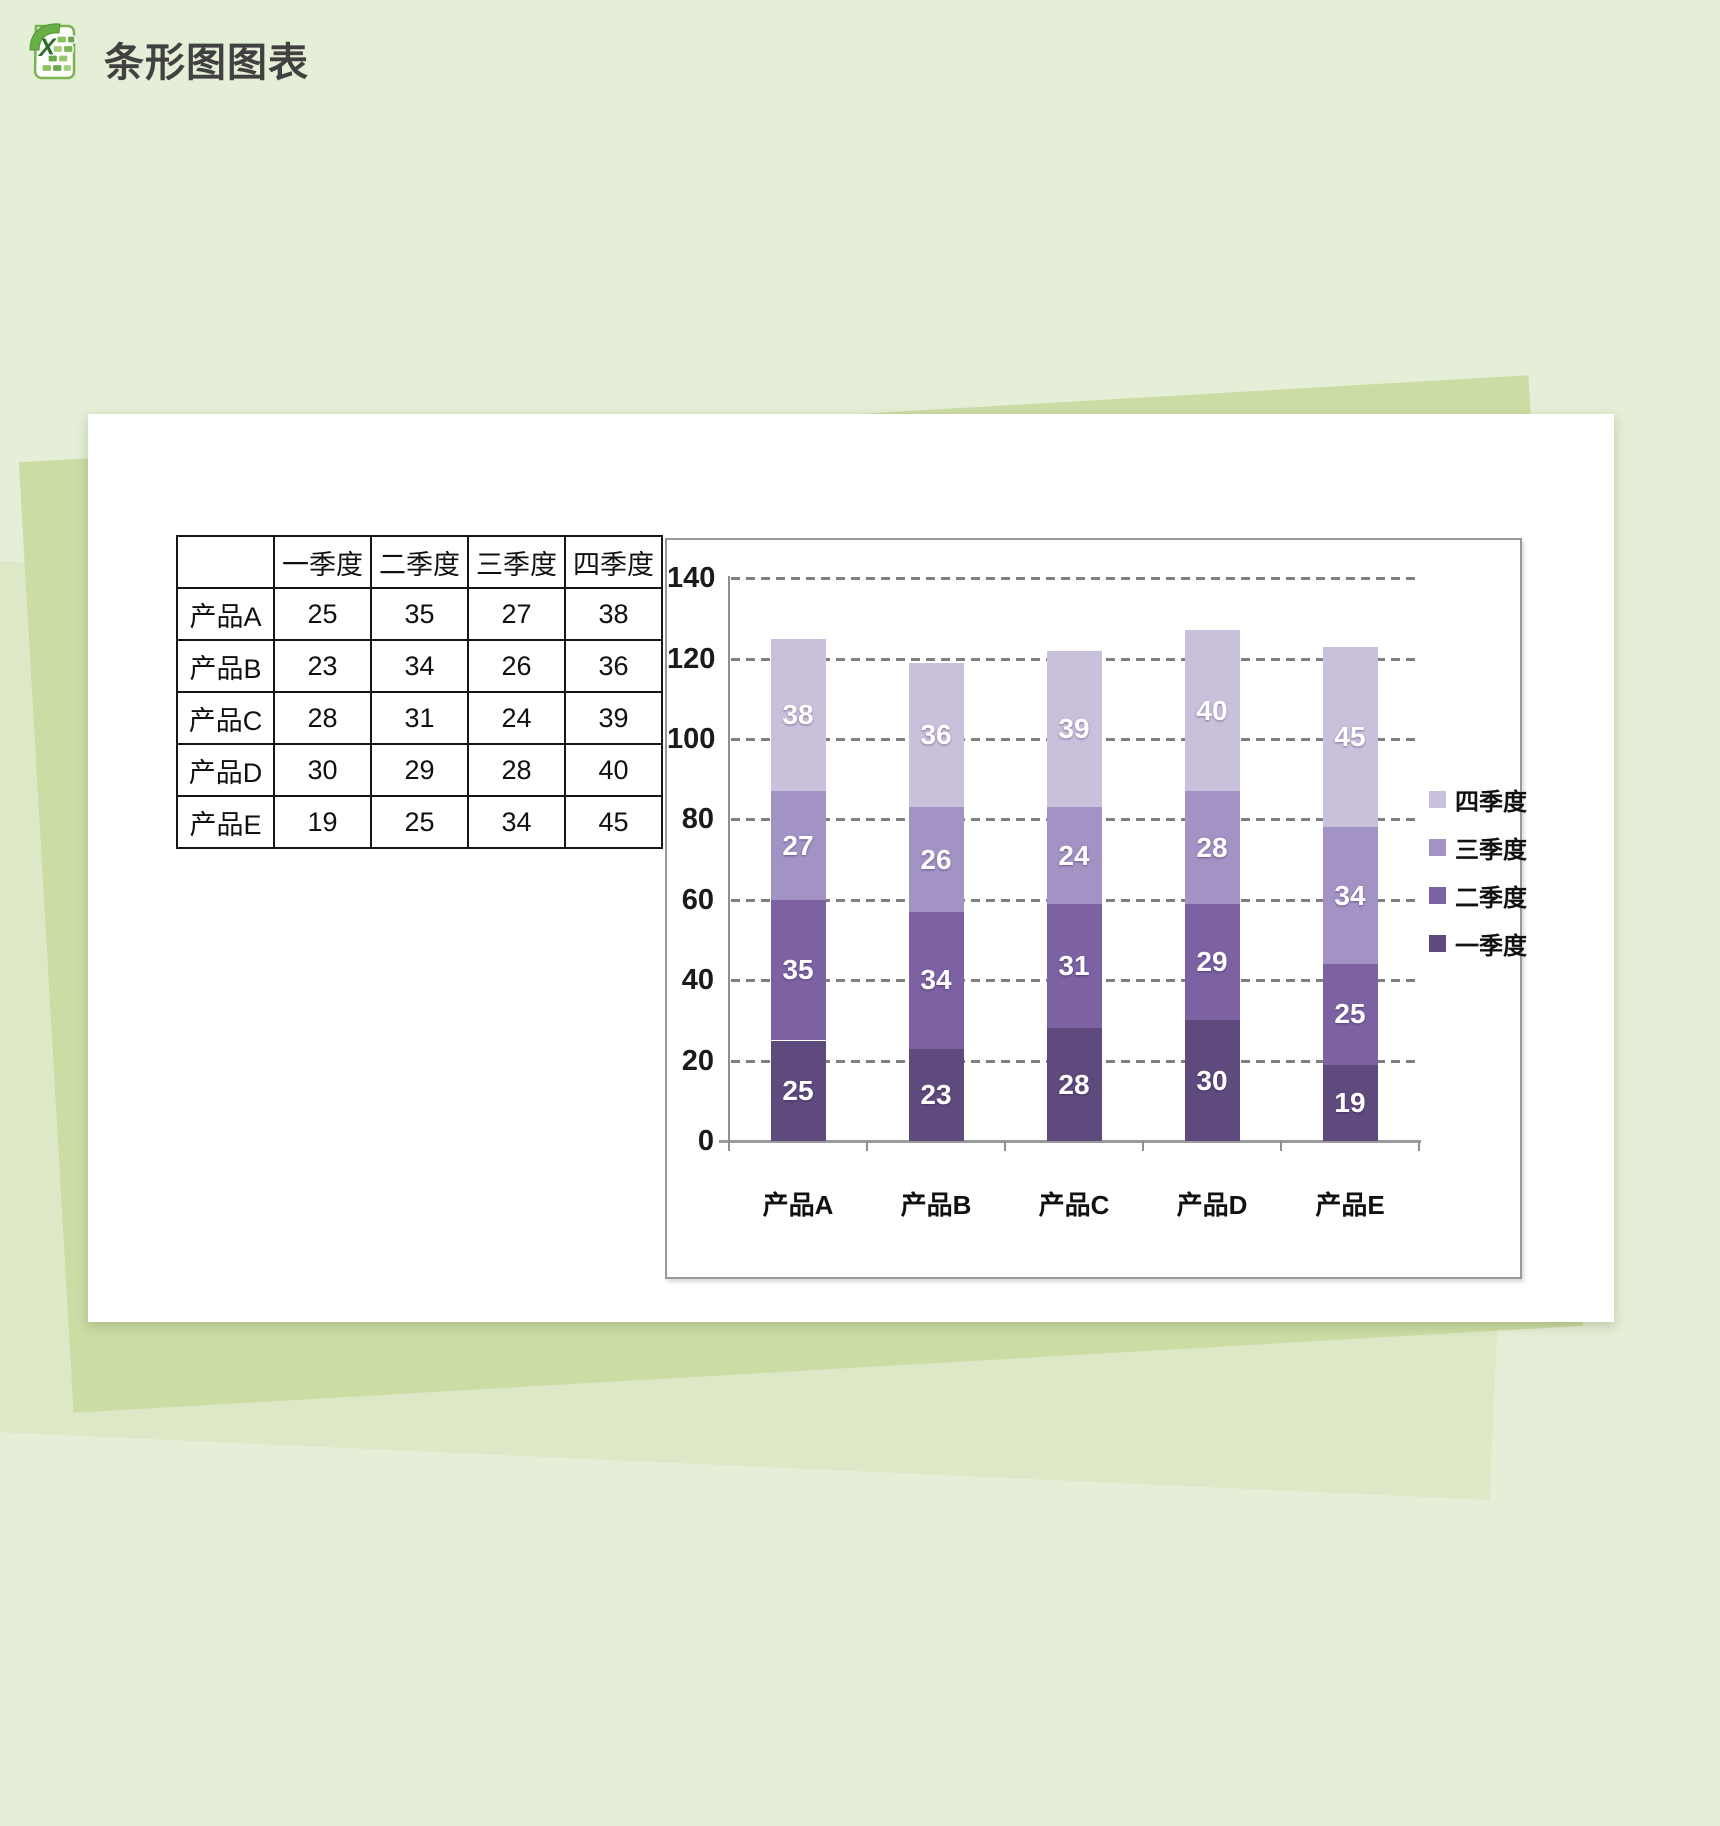 This screenshot has width=1720, height=1826. Describe the element at coordinates (1212, 962) in the screenshot. I see `bar-segment-value: 29` at that location.